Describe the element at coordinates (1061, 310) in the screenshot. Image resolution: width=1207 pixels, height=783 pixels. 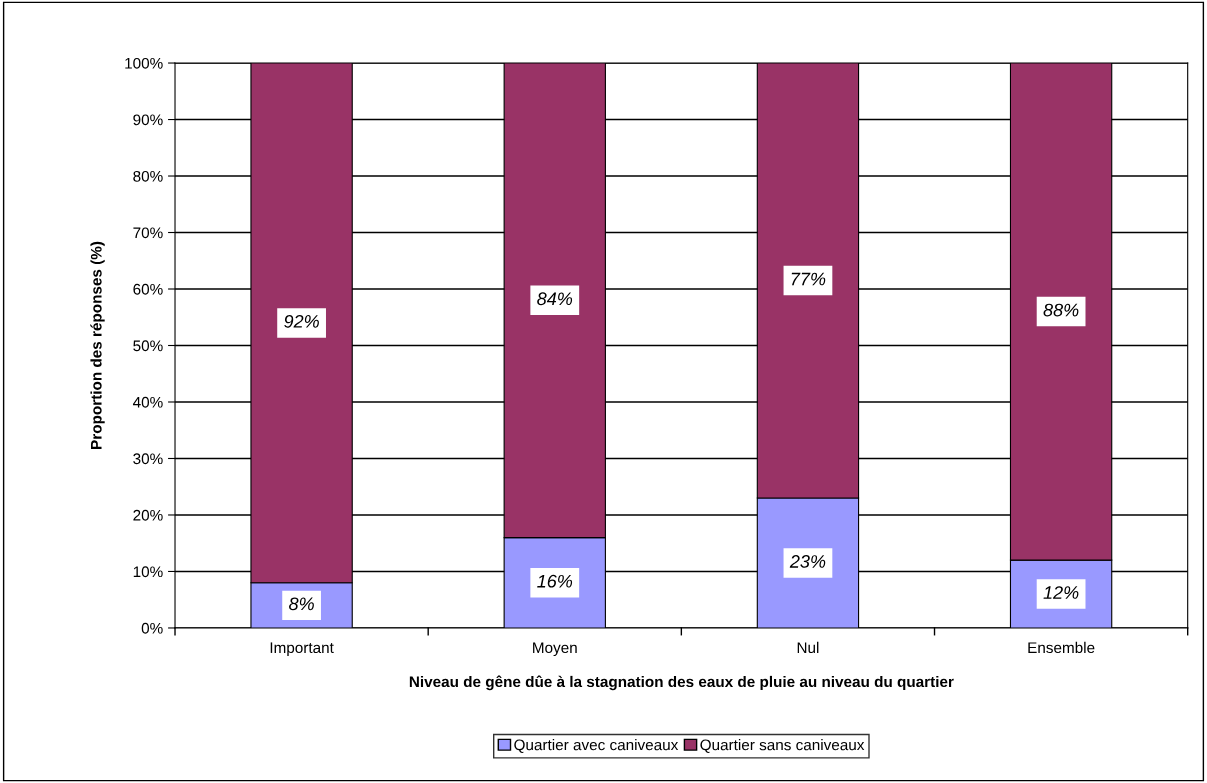
I see `data-label: 88%` at that location.